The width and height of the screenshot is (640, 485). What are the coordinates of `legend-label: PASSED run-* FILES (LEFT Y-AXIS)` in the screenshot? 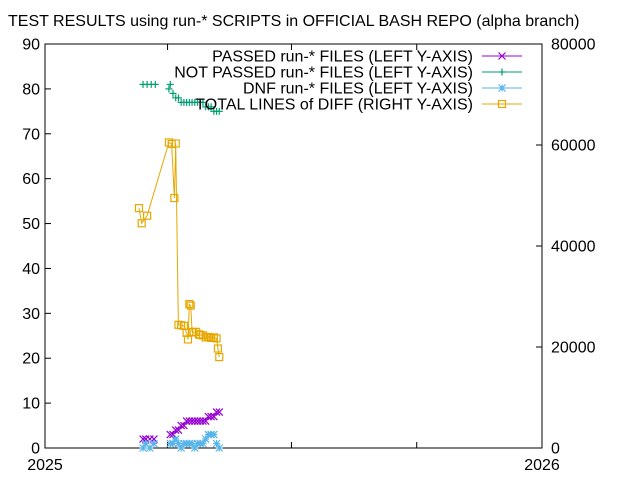 It's located at (342, 57).